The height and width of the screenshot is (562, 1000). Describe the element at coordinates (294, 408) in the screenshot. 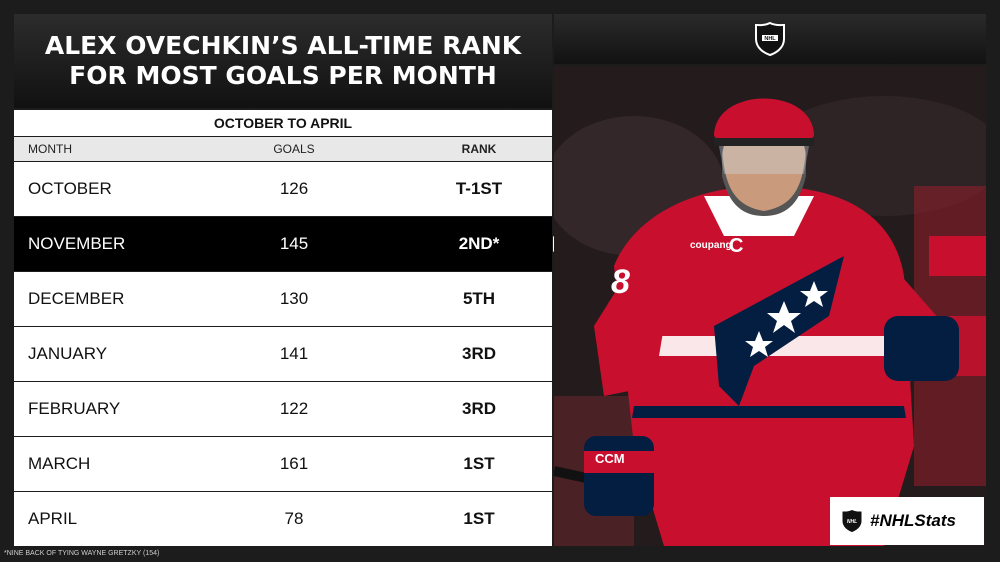

I see `goals-cell: 122` at that location.